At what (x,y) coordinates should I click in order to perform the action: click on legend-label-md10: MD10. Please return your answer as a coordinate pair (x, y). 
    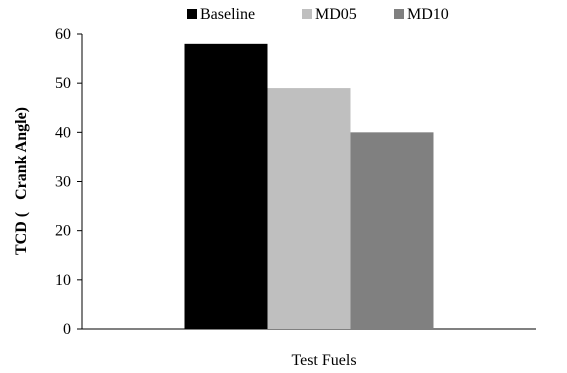
    Looking at the image, I should click on (428, 14).